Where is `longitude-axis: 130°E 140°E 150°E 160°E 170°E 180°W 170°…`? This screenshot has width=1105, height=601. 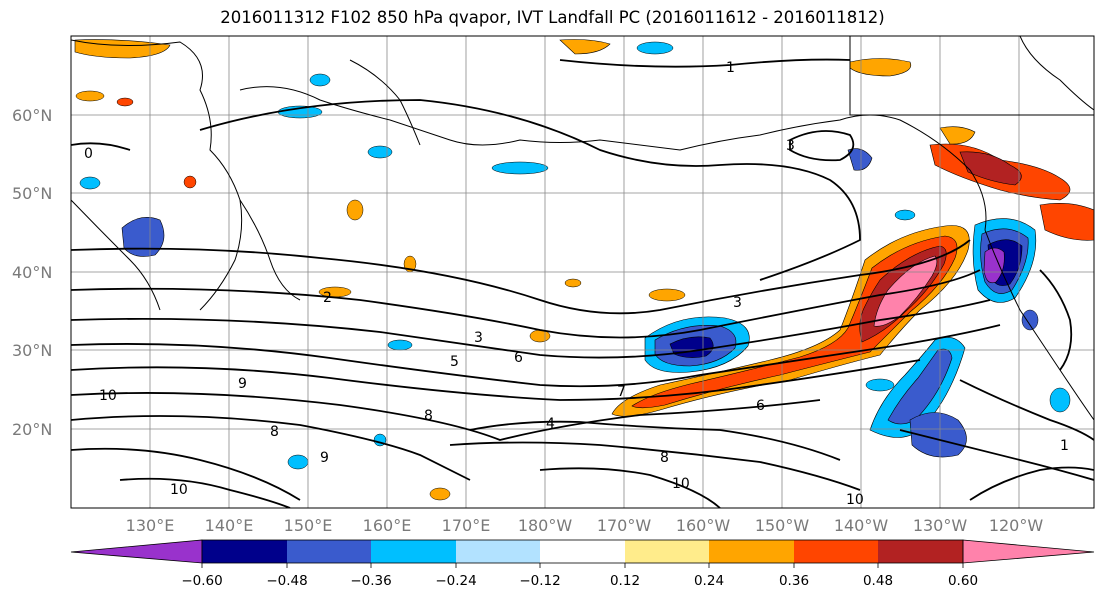 longitude-axis: 130°E 140°E 150°E 160°E 170°E 180°W 170°… is located at coordinates (585, 525).